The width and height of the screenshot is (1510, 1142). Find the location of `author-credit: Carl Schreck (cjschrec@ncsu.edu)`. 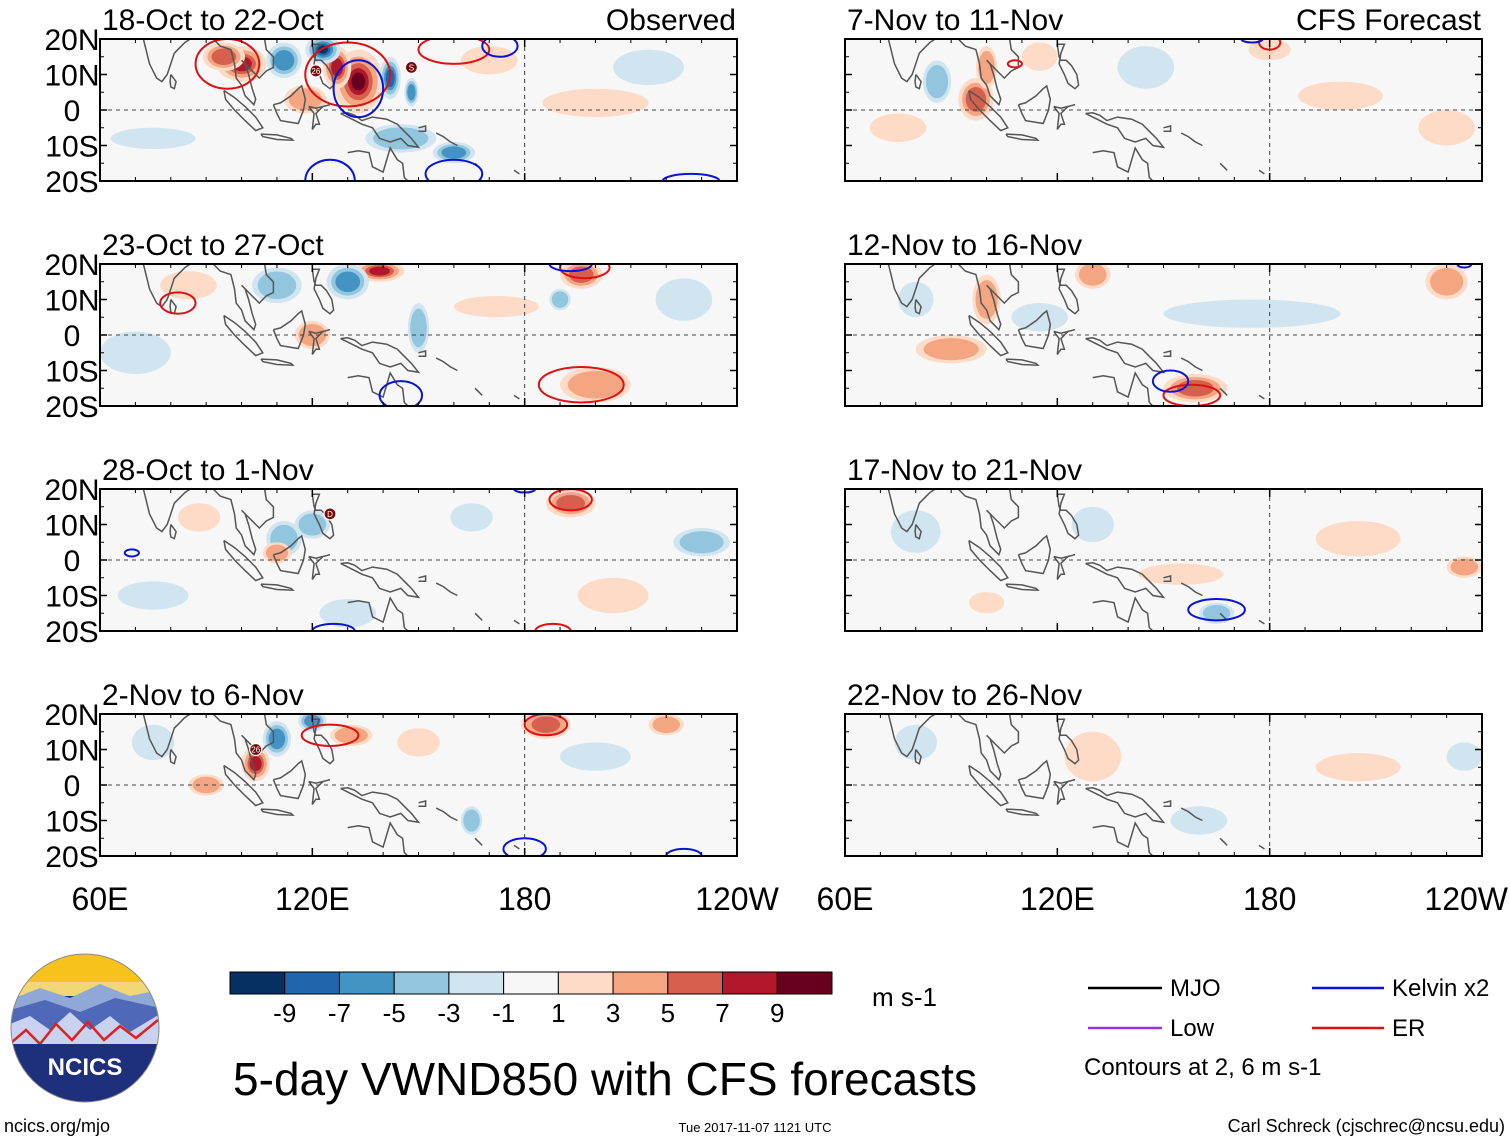

author-credit: Carl Schreck (cjschrec@ncsu.edu) is located at coordinates (1366, 1126).